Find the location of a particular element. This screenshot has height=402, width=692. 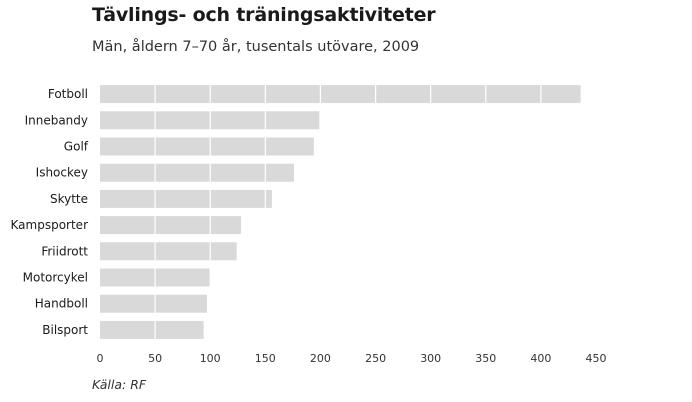

x-tick-label: 450 is located at coordinates (596, 358).